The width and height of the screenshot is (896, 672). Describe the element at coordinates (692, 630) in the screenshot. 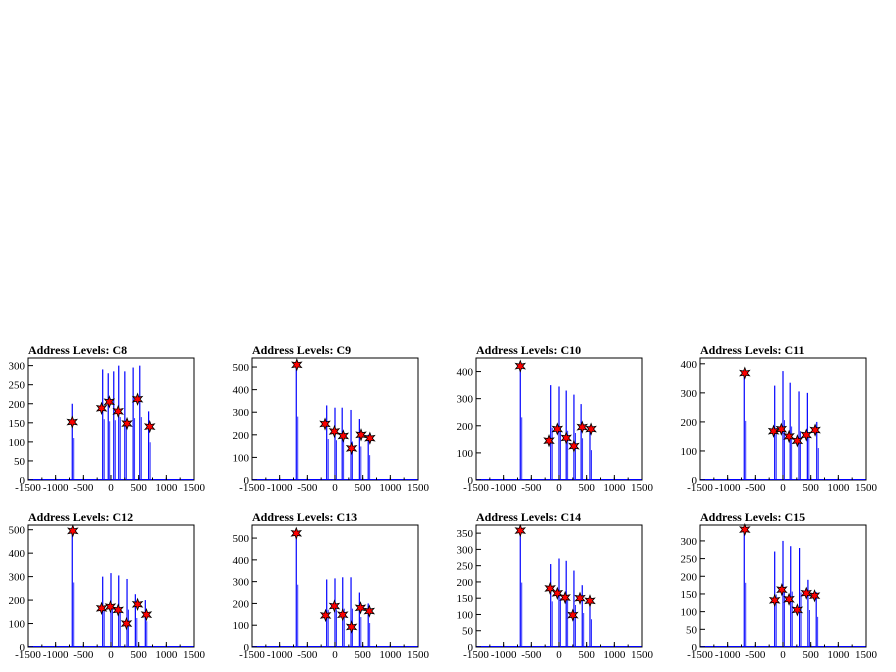

I see `y-tick-label: 50` at that location.